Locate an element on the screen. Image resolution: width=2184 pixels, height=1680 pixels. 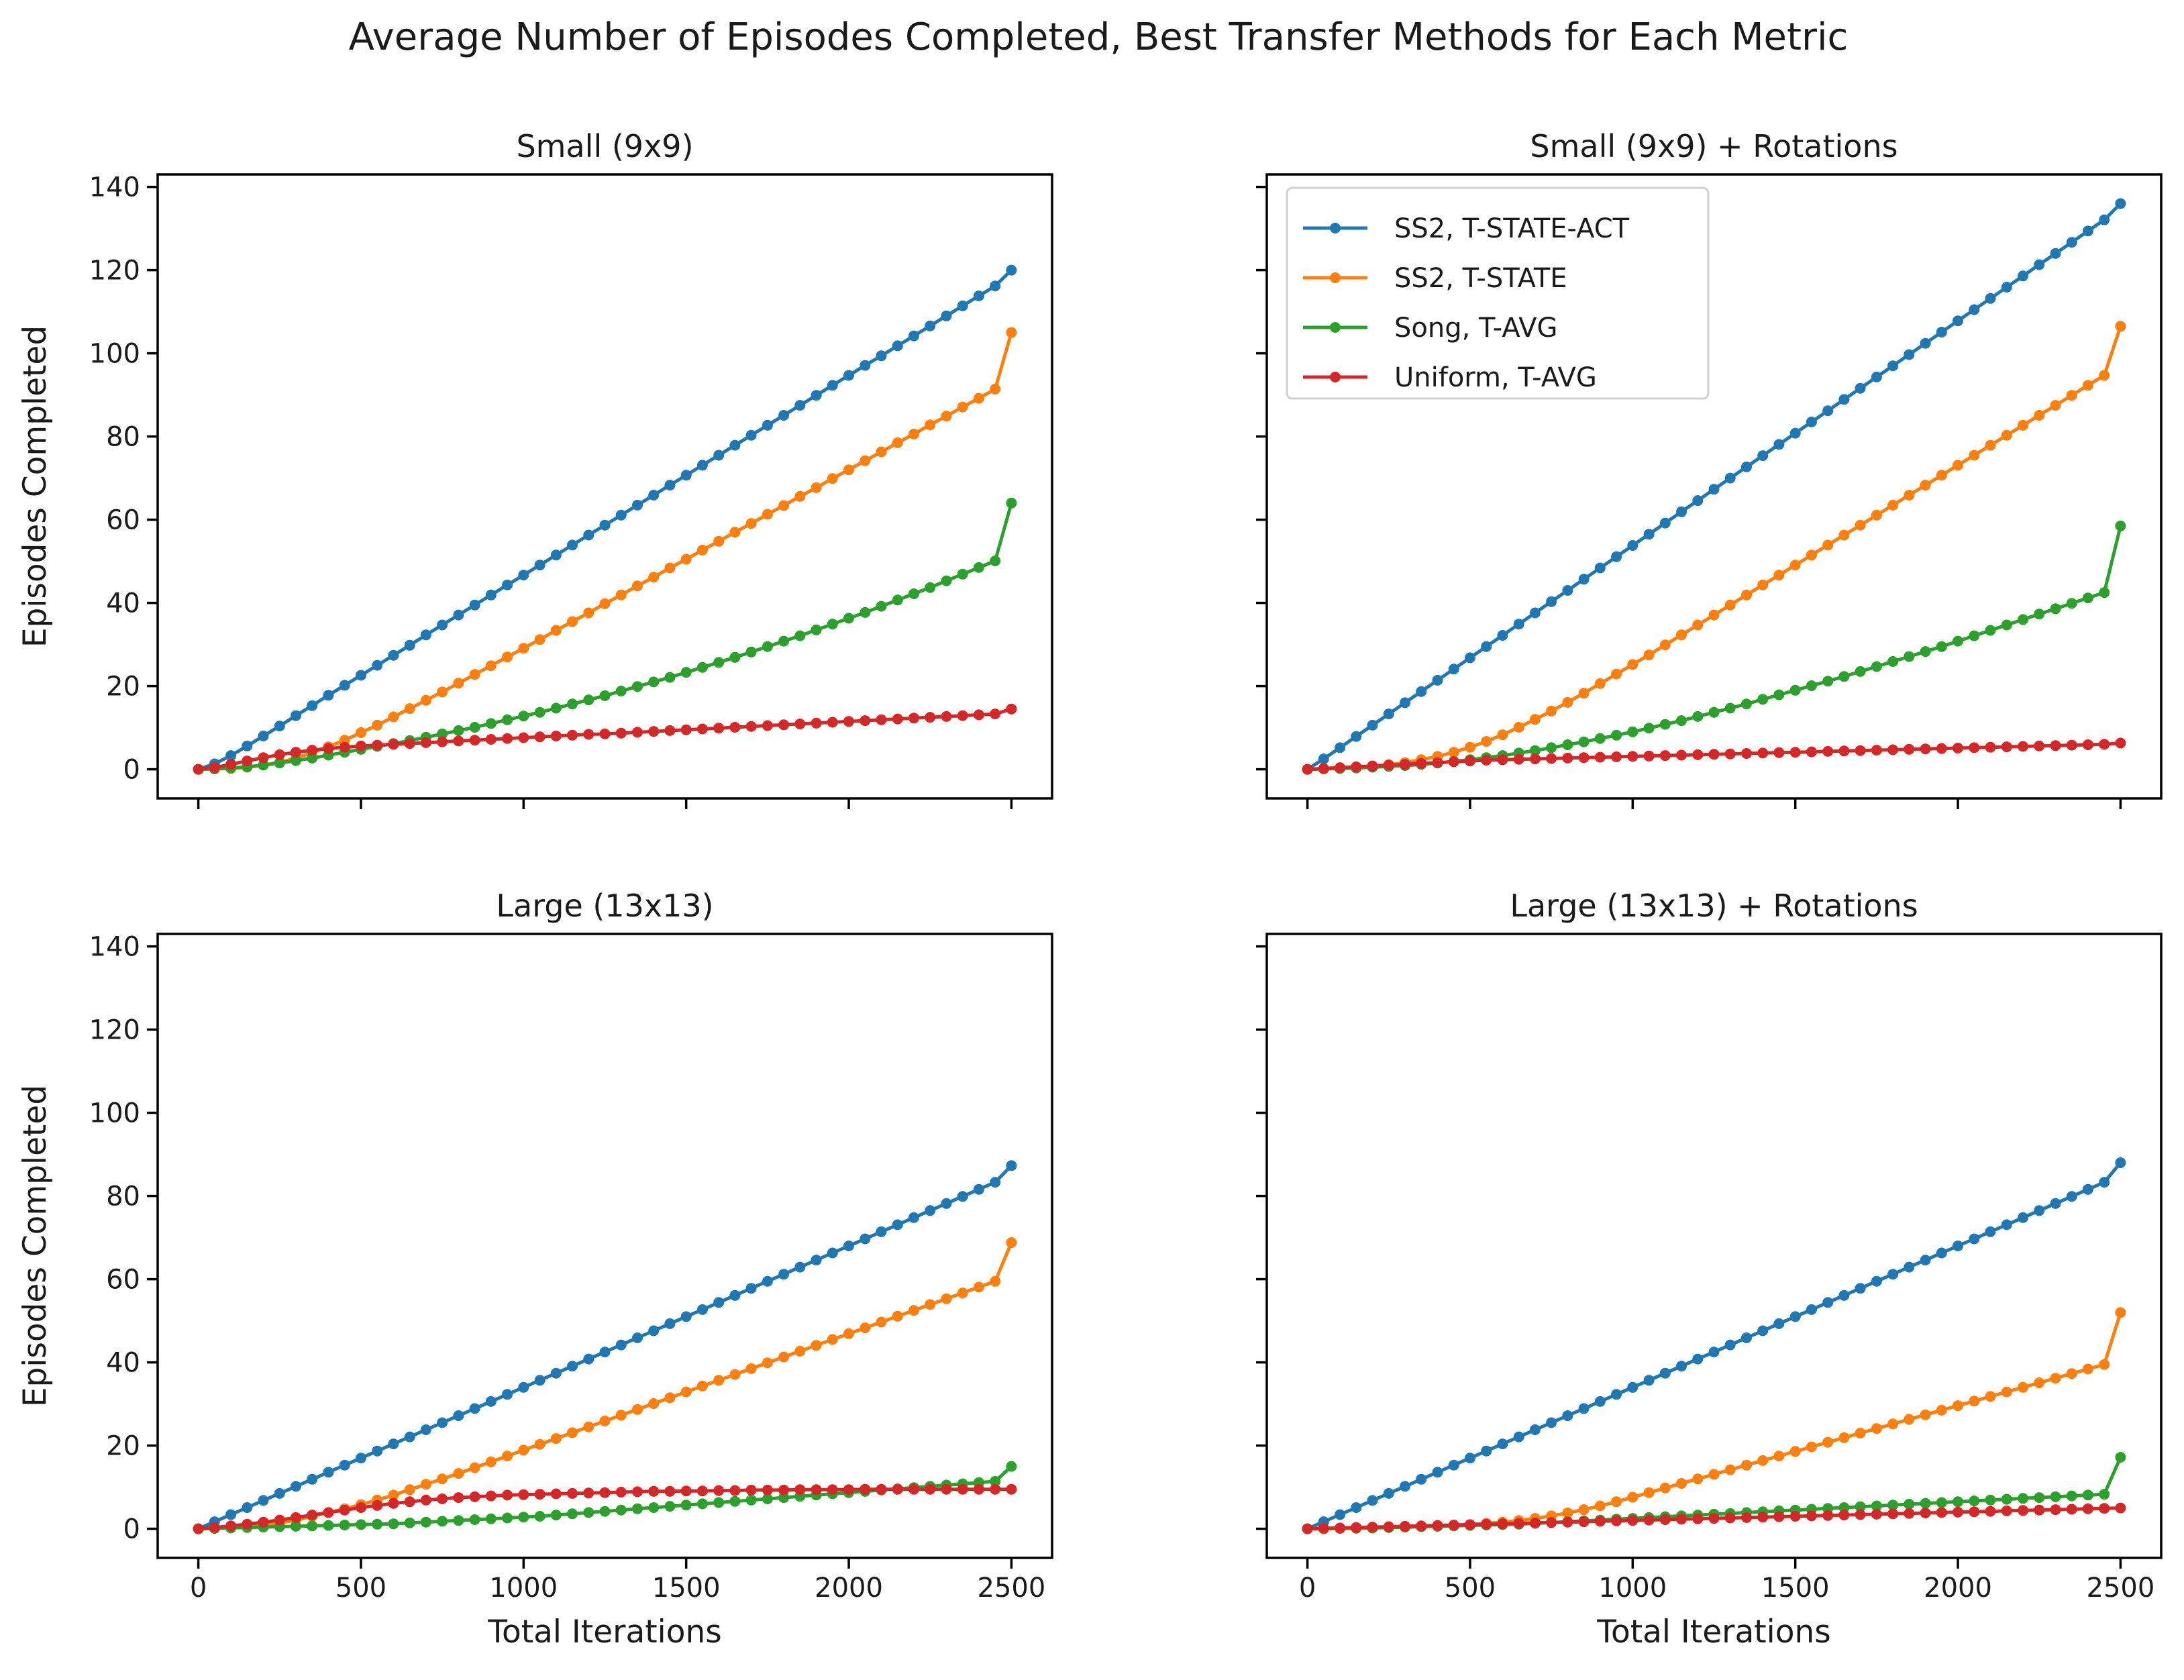
subplot-title: Small (9x9) + Rotations is located at coordinates (1714, 146).